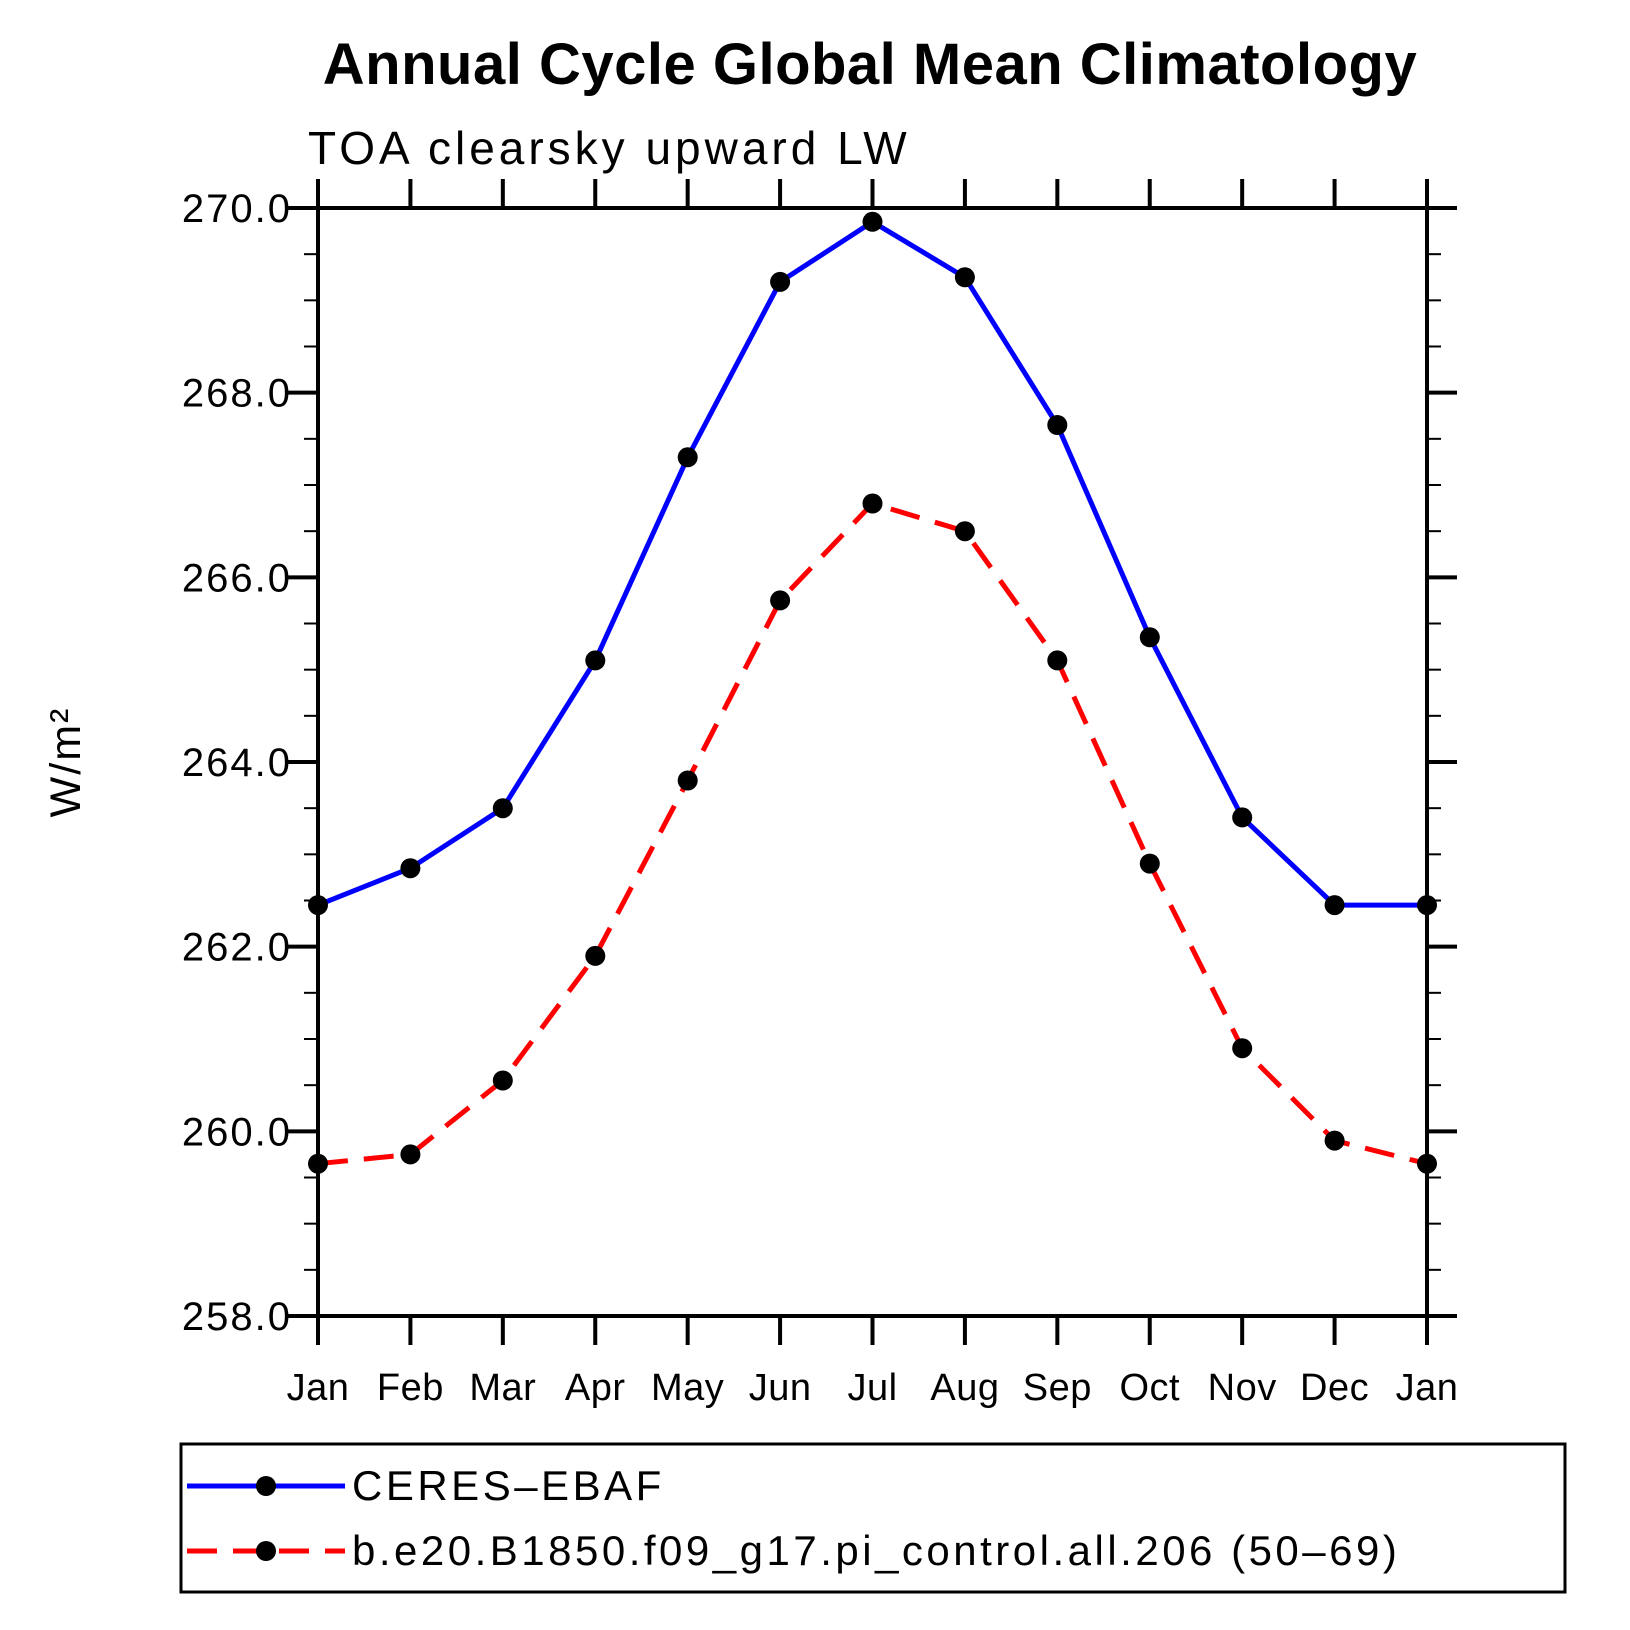  I want to click on x-tick-label: Apr, so click(595, 1388).